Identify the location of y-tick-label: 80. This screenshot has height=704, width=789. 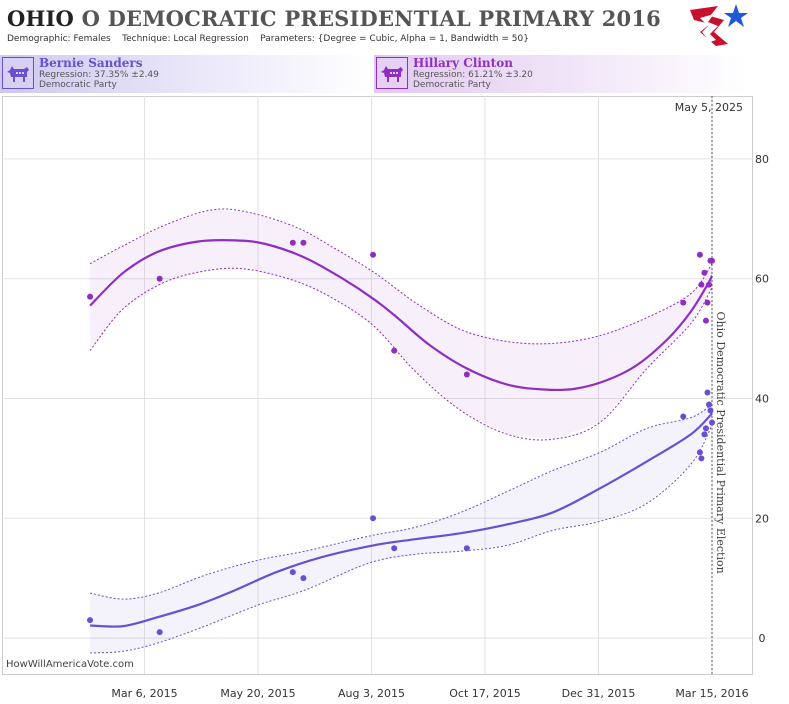
(762, 159).